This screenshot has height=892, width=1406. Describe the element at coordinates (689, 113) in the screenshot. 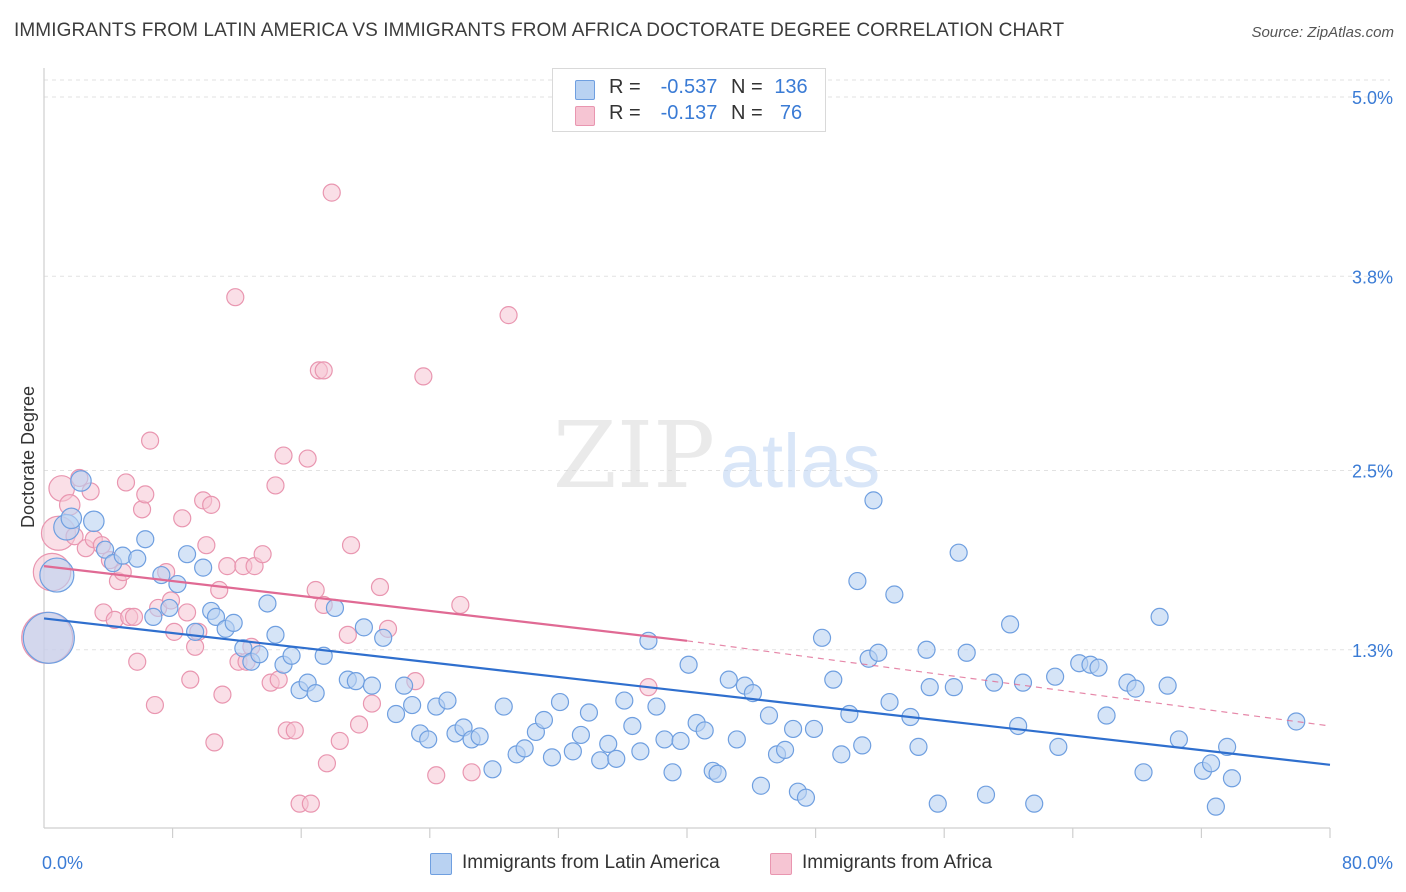

I see `legend-r-value: -0.137` at that location.